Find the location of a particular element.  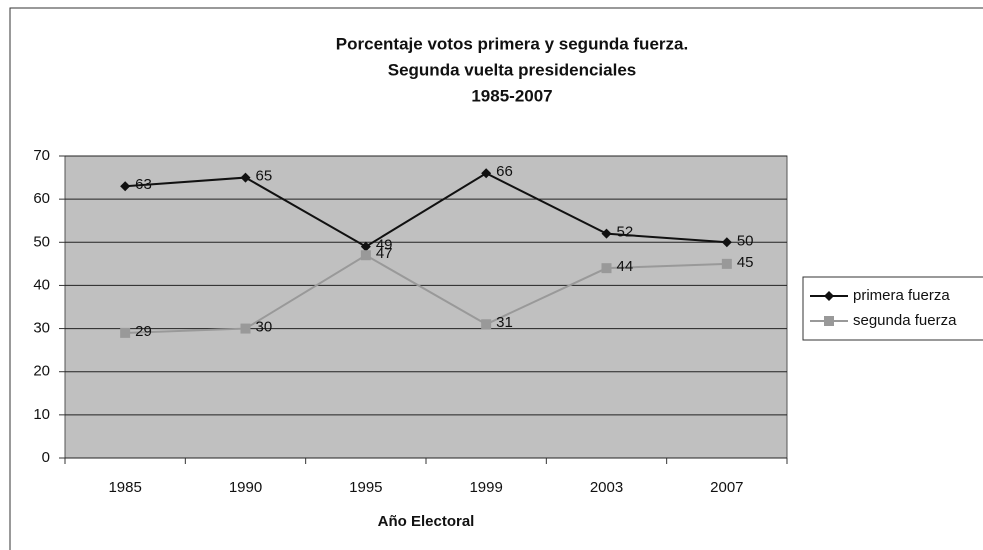

x-tick-label: 1990 is located at coordinates (245, 487).